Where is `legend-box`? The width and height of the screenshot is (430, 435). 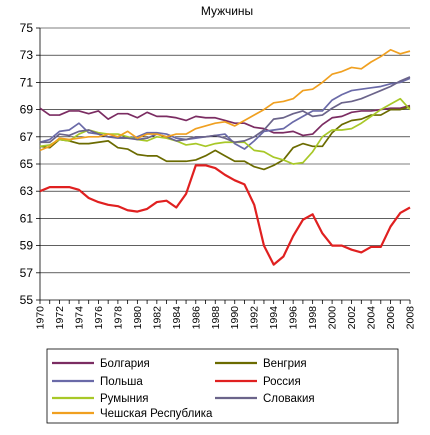 legend-box is located at coordinates (222, 386).